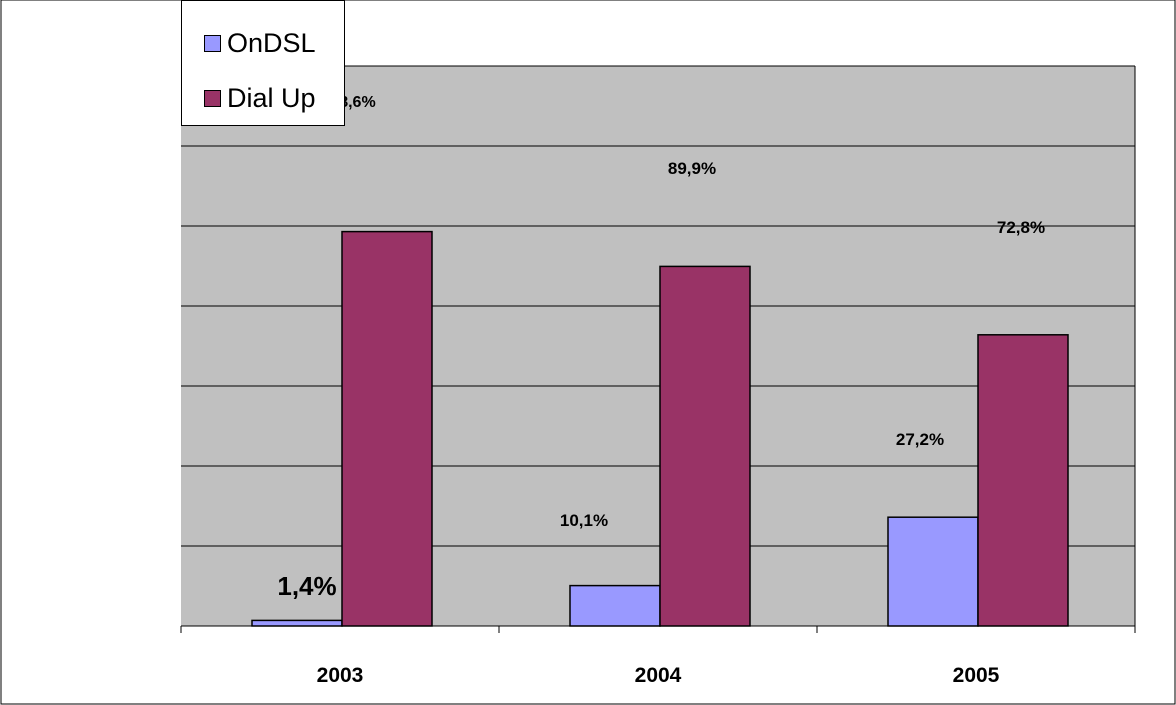 The image size is (1176, 705). Describe the element at coordinates (976, 675) in the screenshot. I see `x-tick-label: 2005` at that location.